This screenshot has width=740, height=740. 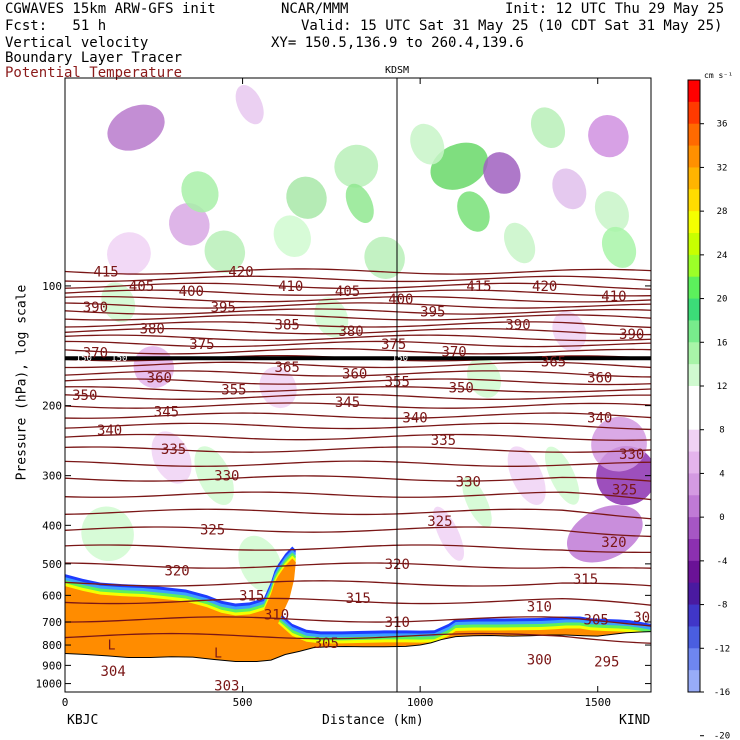 What do you see at coordinates (152, 330) in the screenshot?
I see `isentrope-label: 380` at bounding box center [152, 330].